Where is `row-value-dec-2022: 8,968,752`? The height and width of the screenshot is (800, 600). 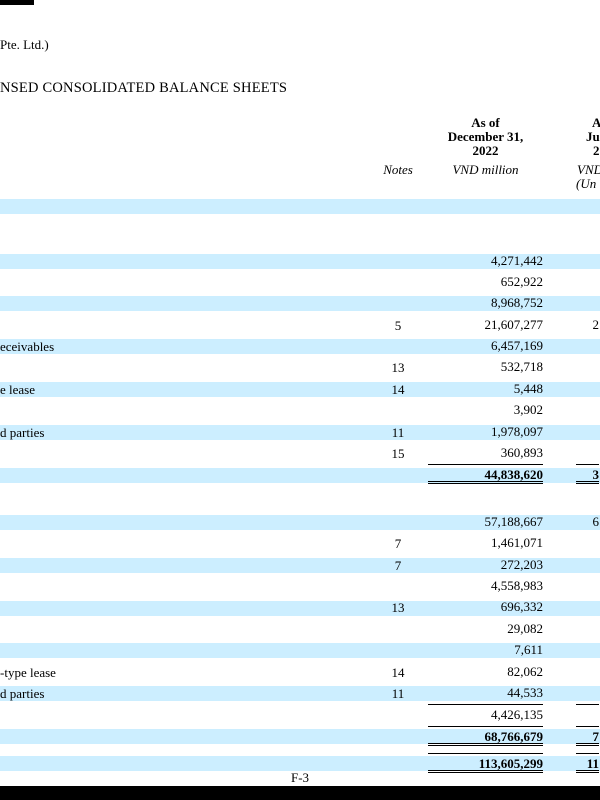
row-value-dec-2022: 8,968,752 is located at coordinates (517, 303).